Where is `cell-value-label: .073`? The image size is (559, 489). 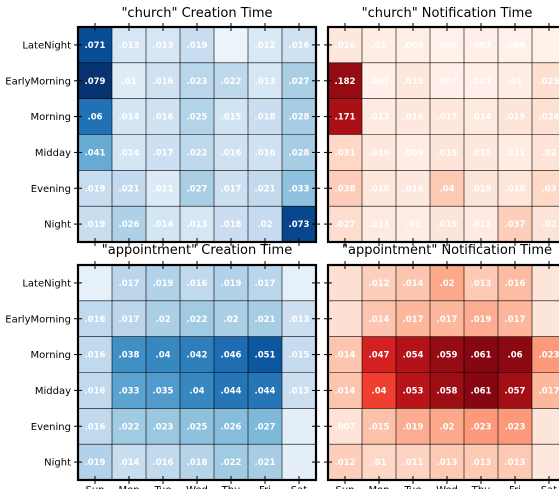
cell-value-label: .073 is located at coordinates (299, 225).